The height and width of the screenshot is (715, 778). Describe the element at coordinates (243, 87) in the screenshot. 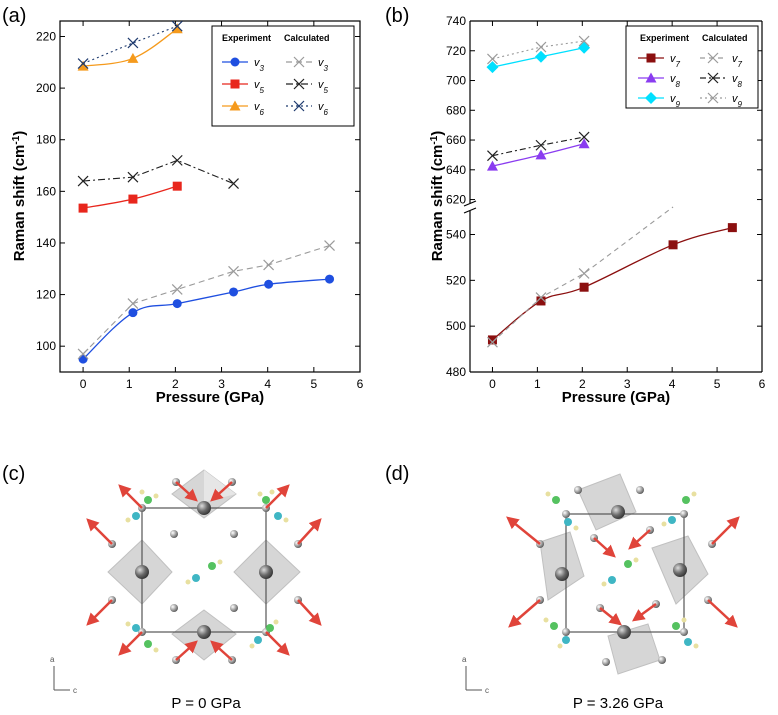

I see `legend-item-v5: v5` at that location.